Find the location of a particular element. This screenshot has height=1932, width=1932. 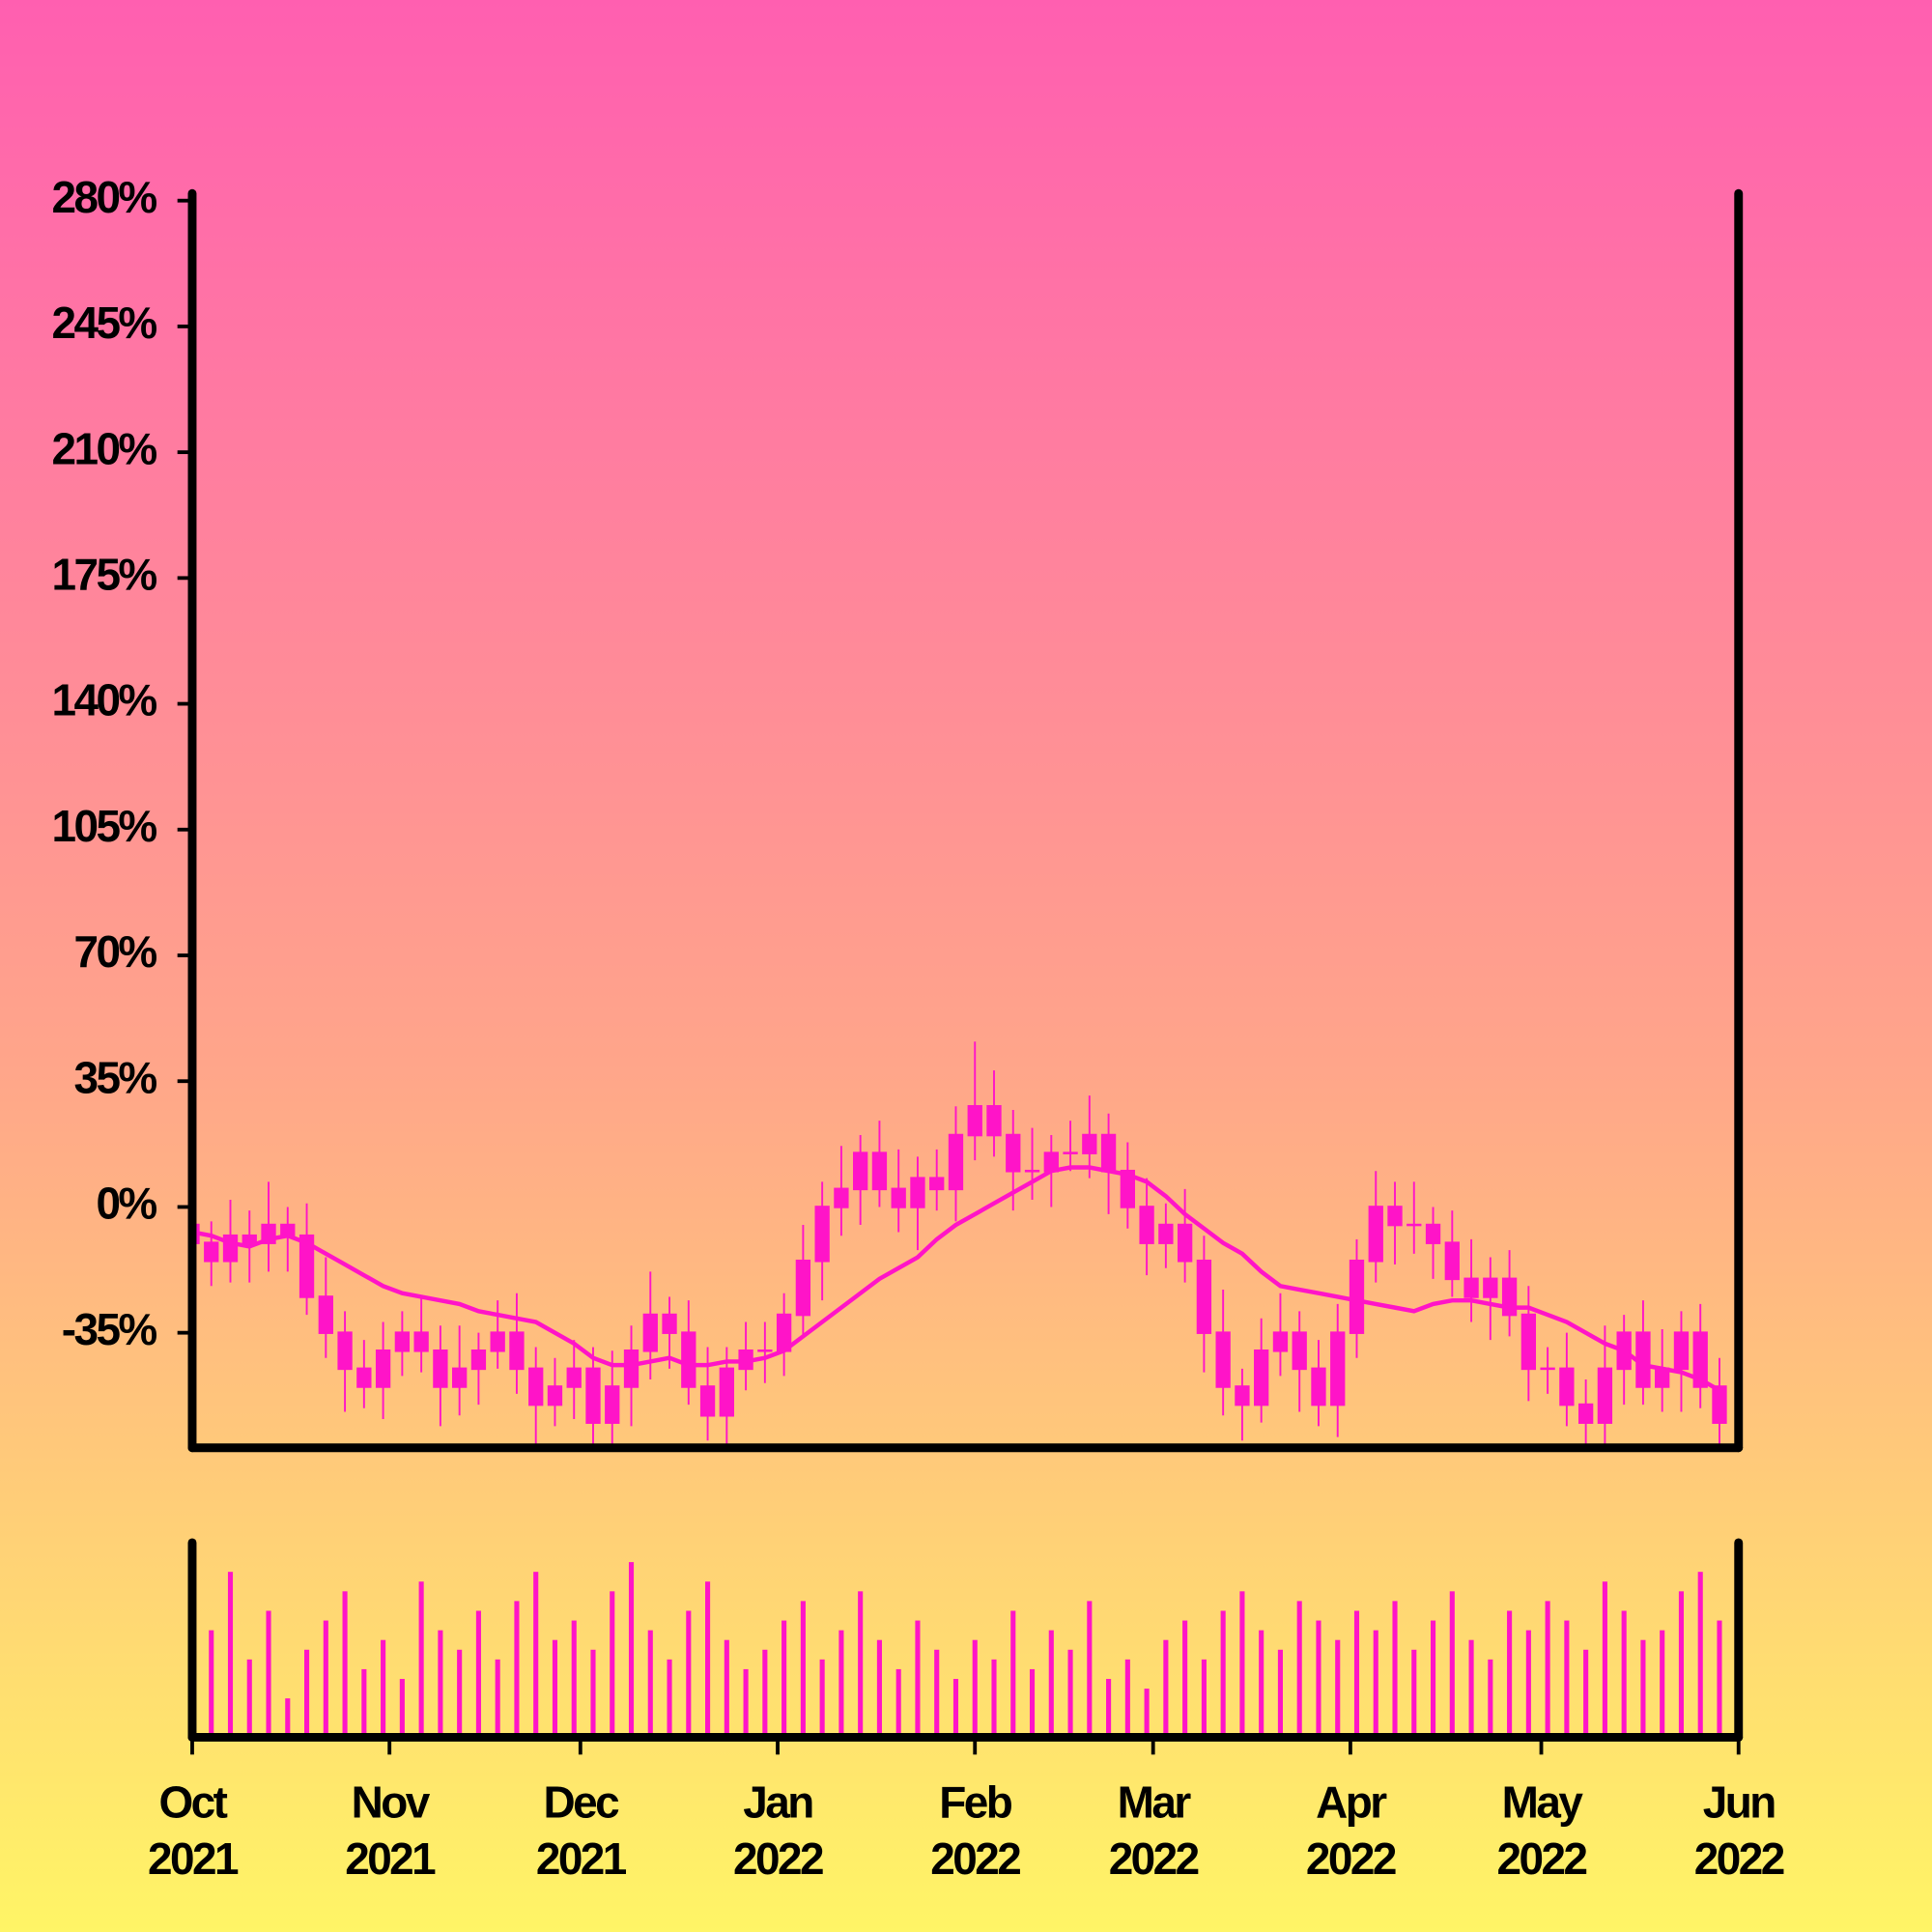

y-tick-label: 245% is located at coordinates (103, 323).